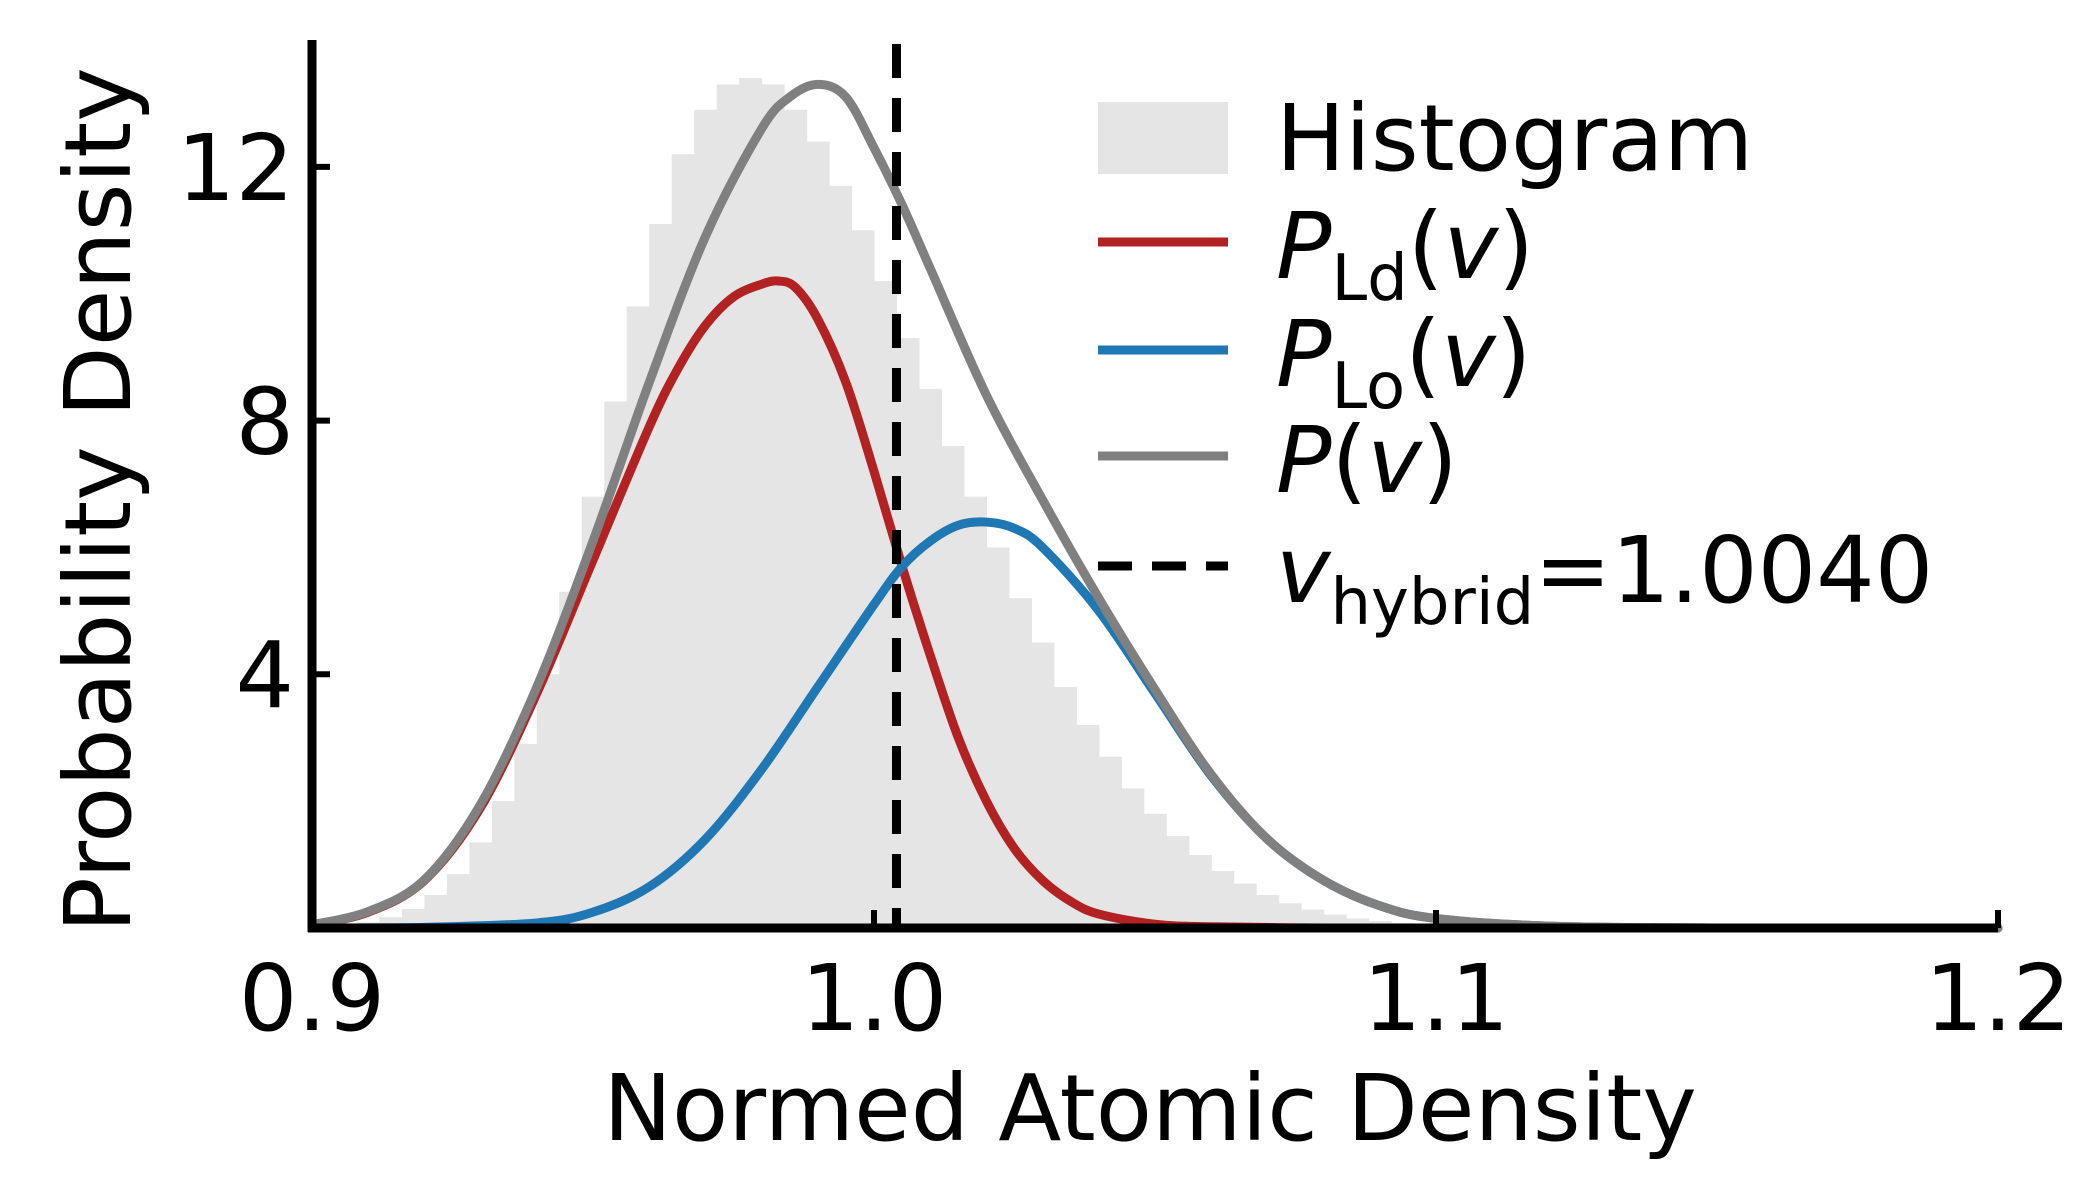 The width and height of the screenshot is (2100, 1200). What do you see at coordinates (1432, 603) in the screenshot?
I see `legend-subscript: hybrid` at bounding box center [1432, 603].